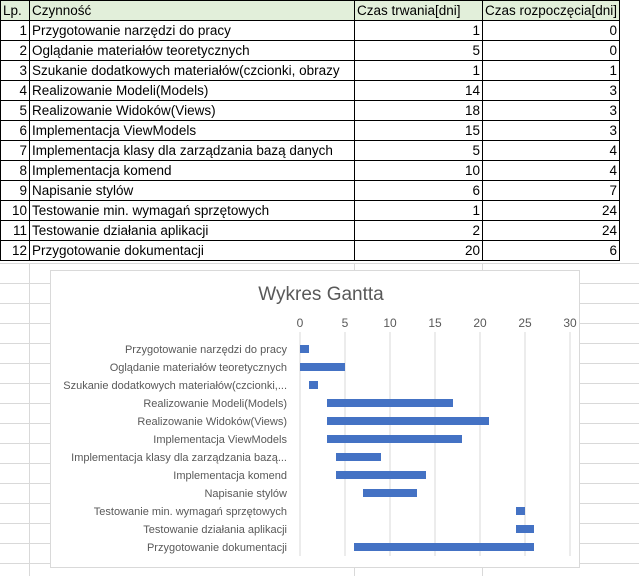 The width and height of the screenshot is (639, 576). I want to click on table-row: 12 Przygotowanie dokumentacji 20 6, so click(310, 250).